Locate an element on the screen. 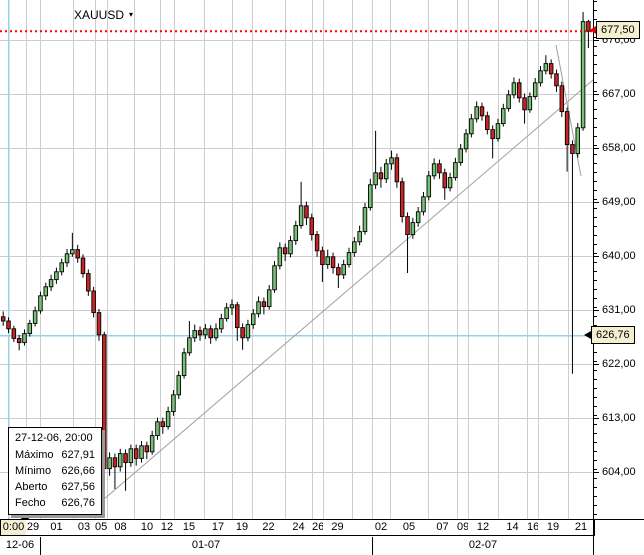 The height and width of the screenshot is (555, 644). price-tick-label: 622,00 is located at coordinates (619, 364).